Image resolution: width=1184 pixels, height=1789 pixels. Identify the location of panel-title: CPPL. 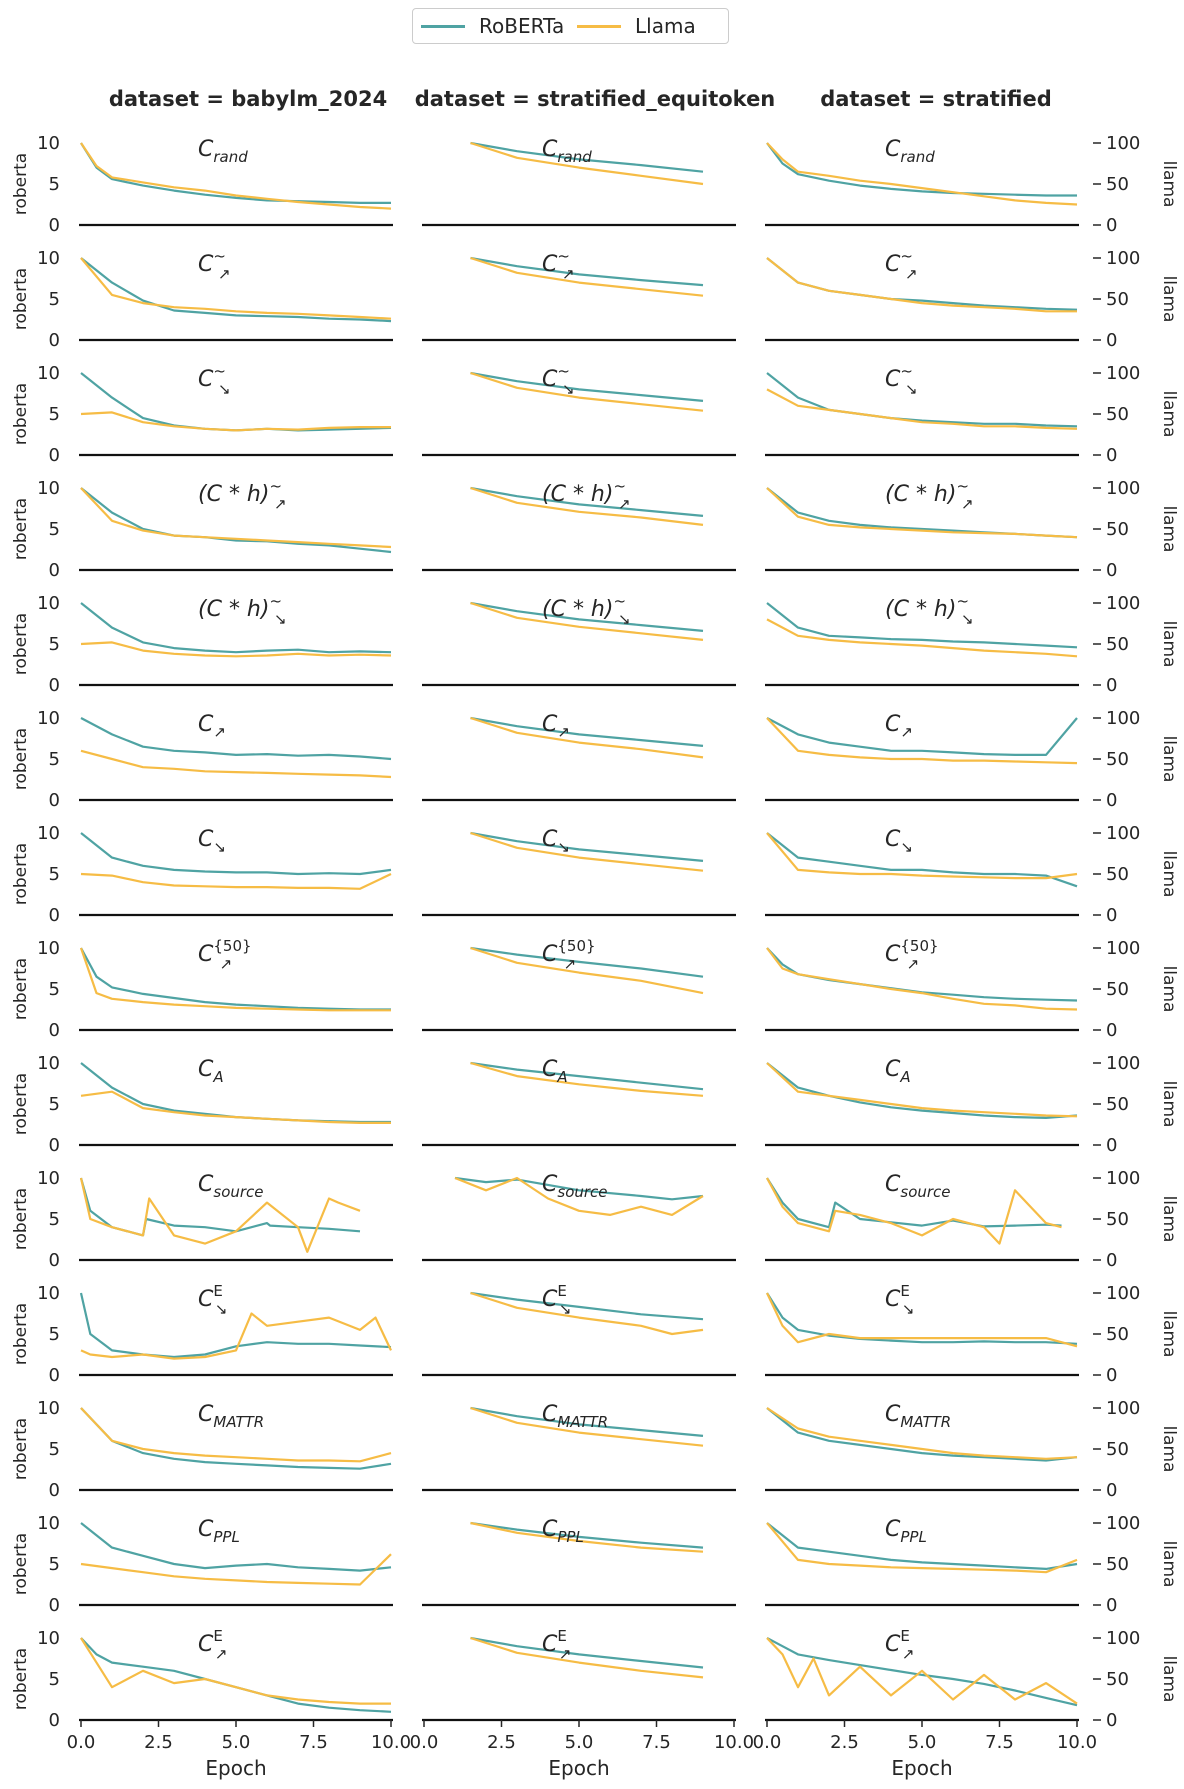
(906, 1531).